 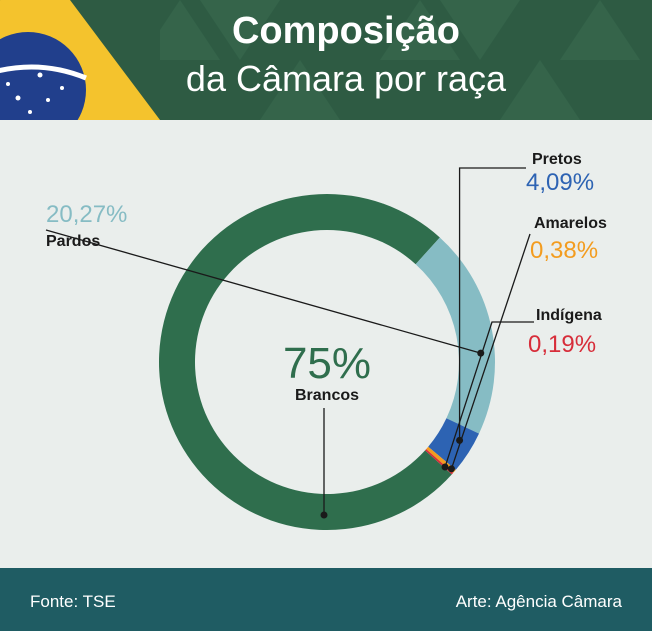 I want to click on slice-pretos, so click(x=453, y=444).